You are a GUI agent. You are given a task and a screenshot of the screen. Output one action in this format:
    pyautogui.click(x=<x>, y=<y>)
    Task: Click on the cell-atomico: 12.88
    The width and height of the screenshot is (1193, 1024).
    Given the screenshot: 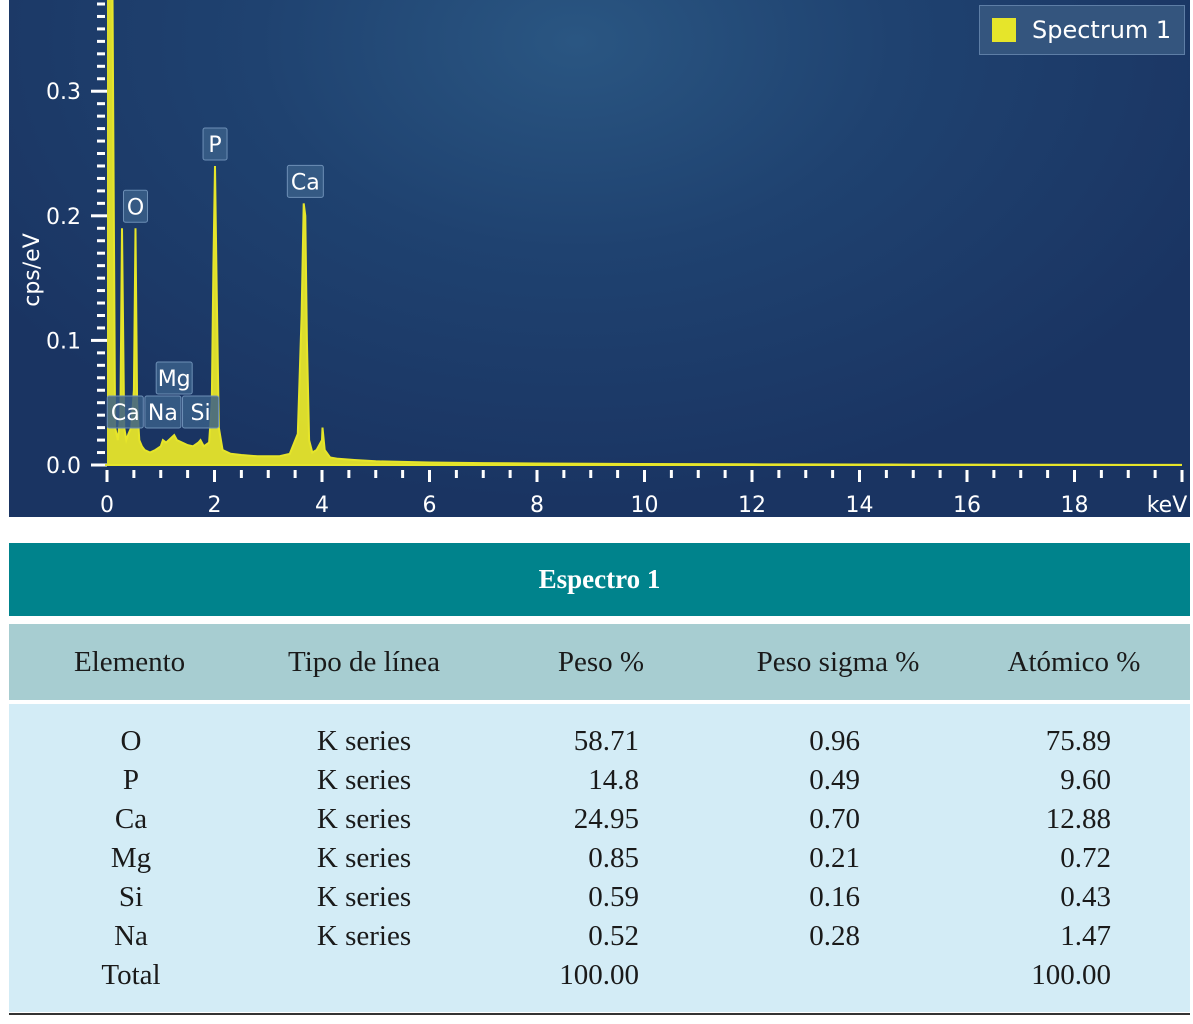 What is the action you would take?
    pyautogui.click(x=1078, y=819)
    